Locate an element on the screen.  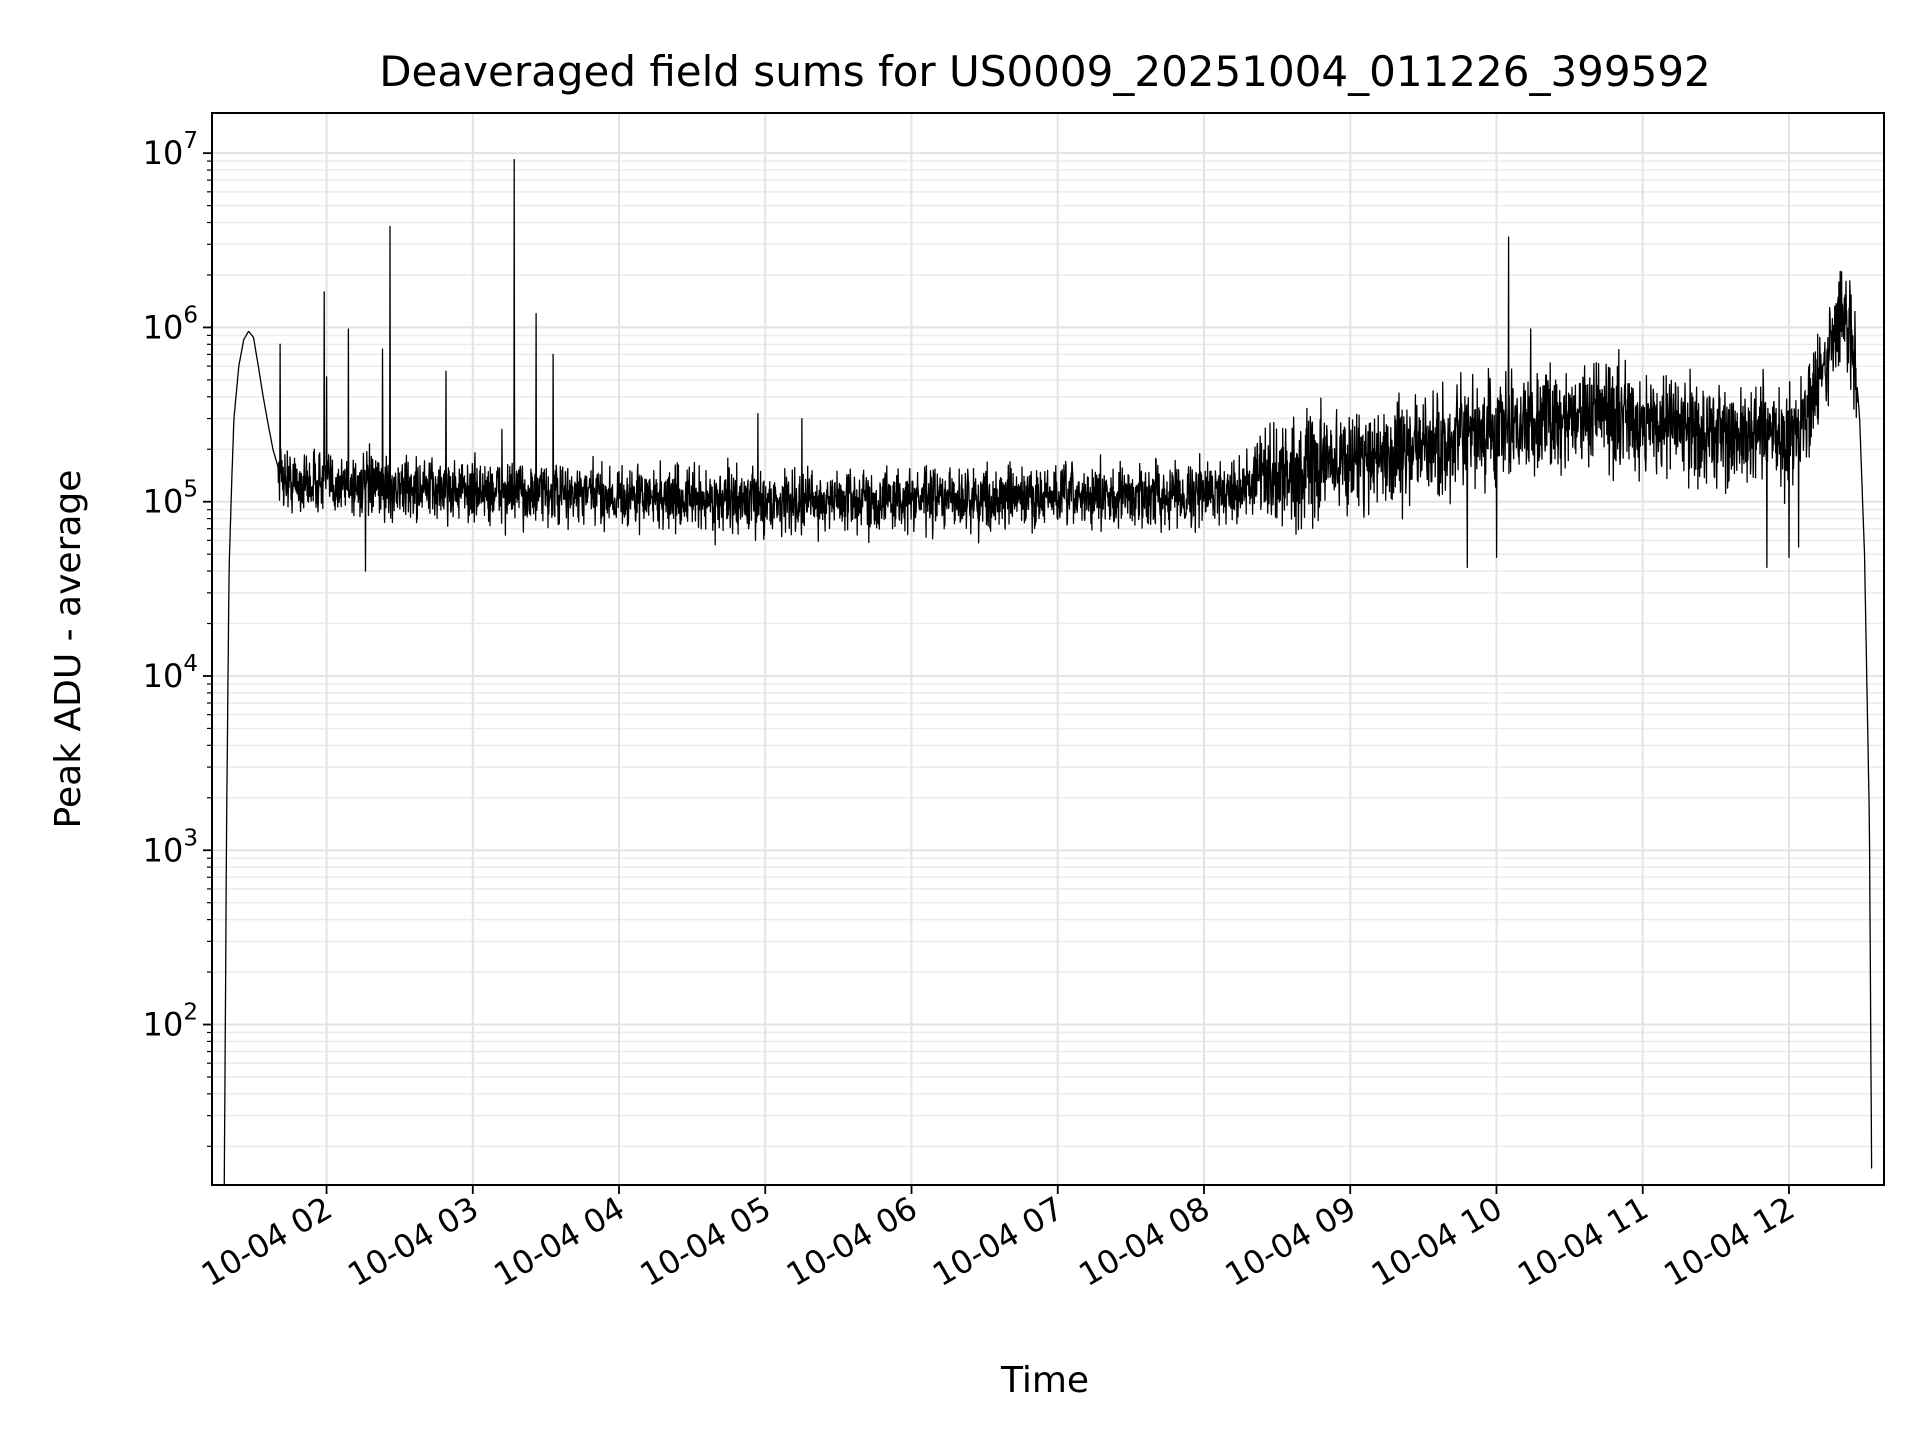
x-tick-label: 10-04 10 is located at coordinates (1437, 1241).